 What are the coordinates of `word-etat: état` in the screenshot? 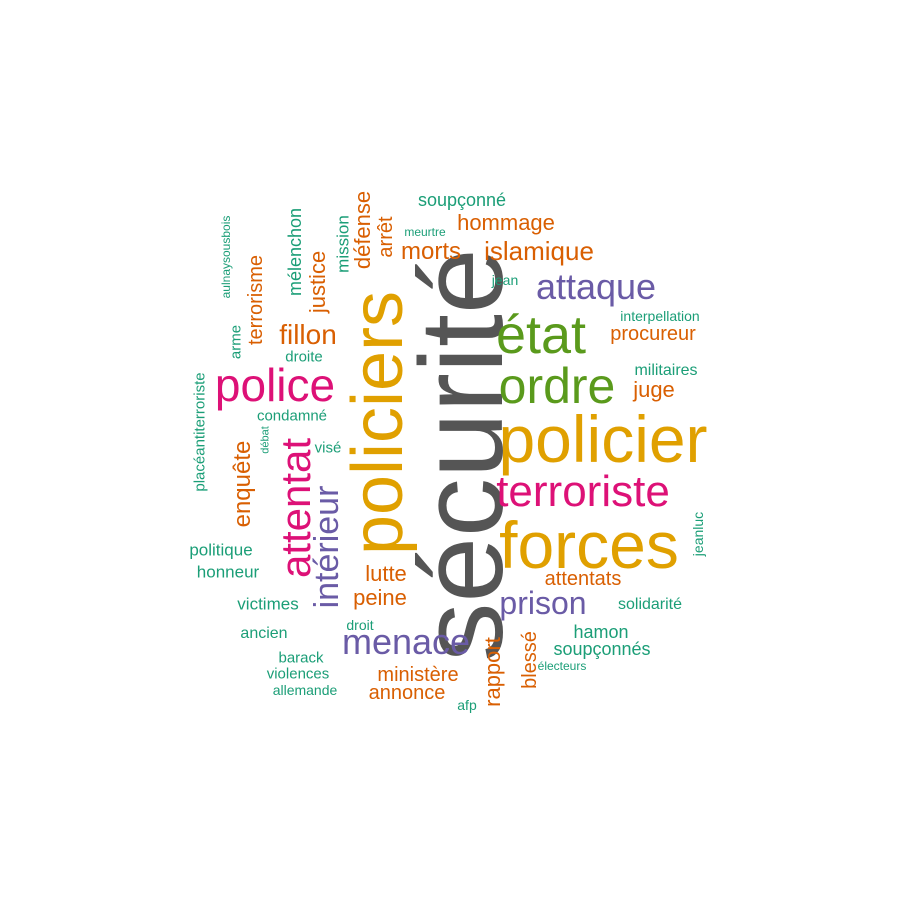 It's located at (541, 335).